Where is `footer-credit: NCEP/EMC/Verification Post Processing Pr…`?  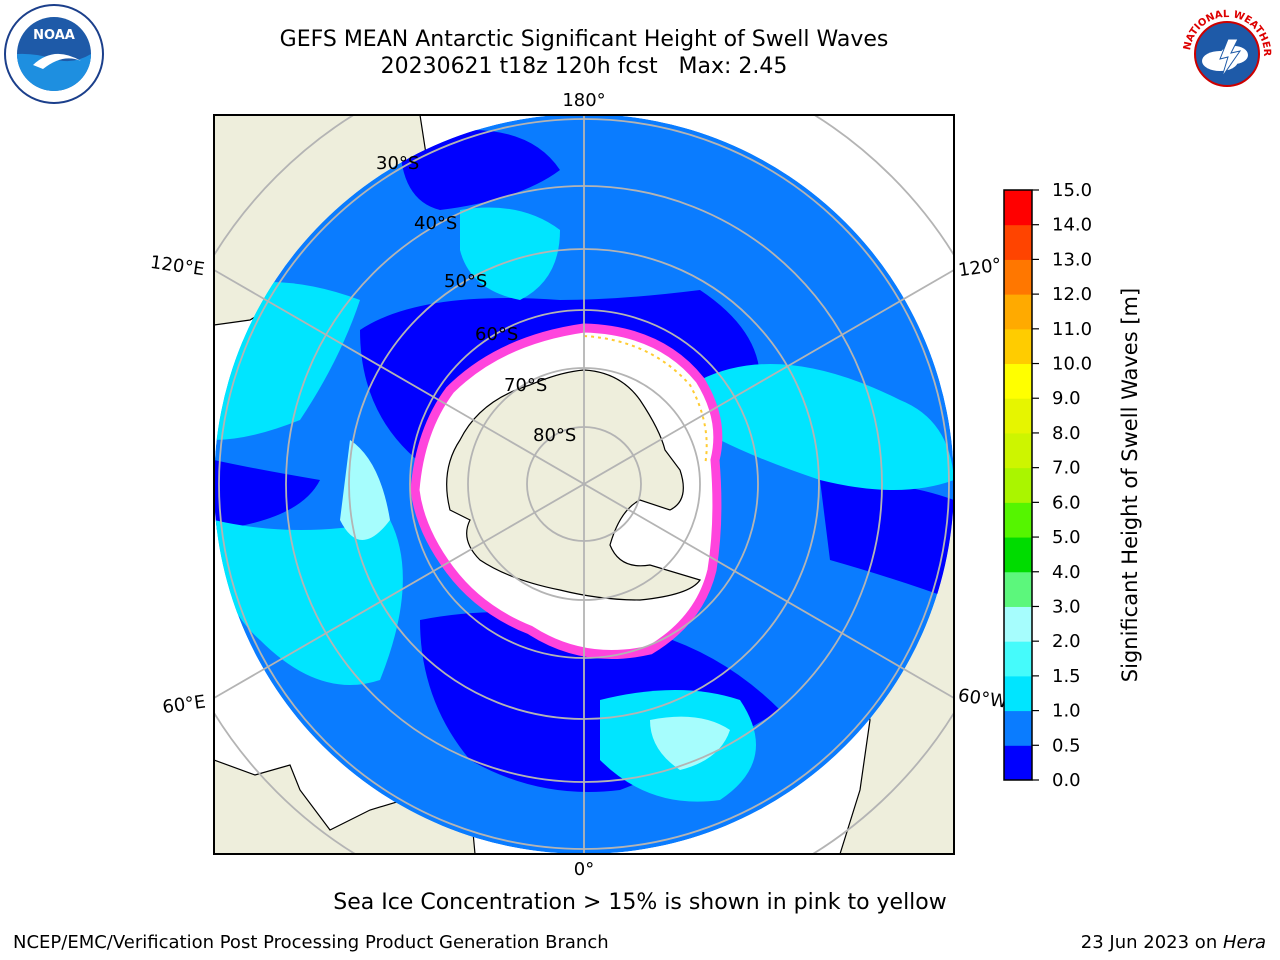
footer-credit: NCEP/EMC/Verification Post Processing Pr… is located at coordinates (311, 942).